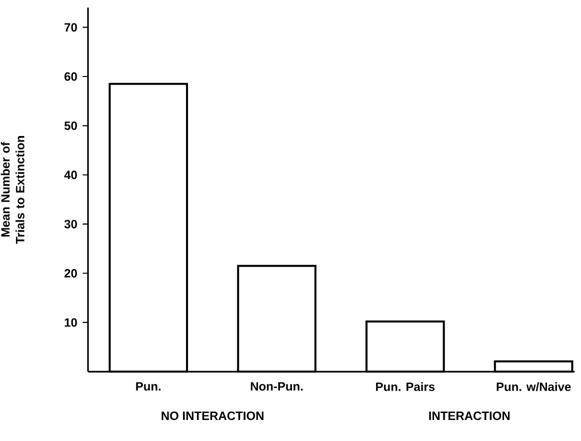  Describe the element at coordinates (533, 387) in the screenshot. I see `x-tick-label: Pun. w/Naive` at that location.